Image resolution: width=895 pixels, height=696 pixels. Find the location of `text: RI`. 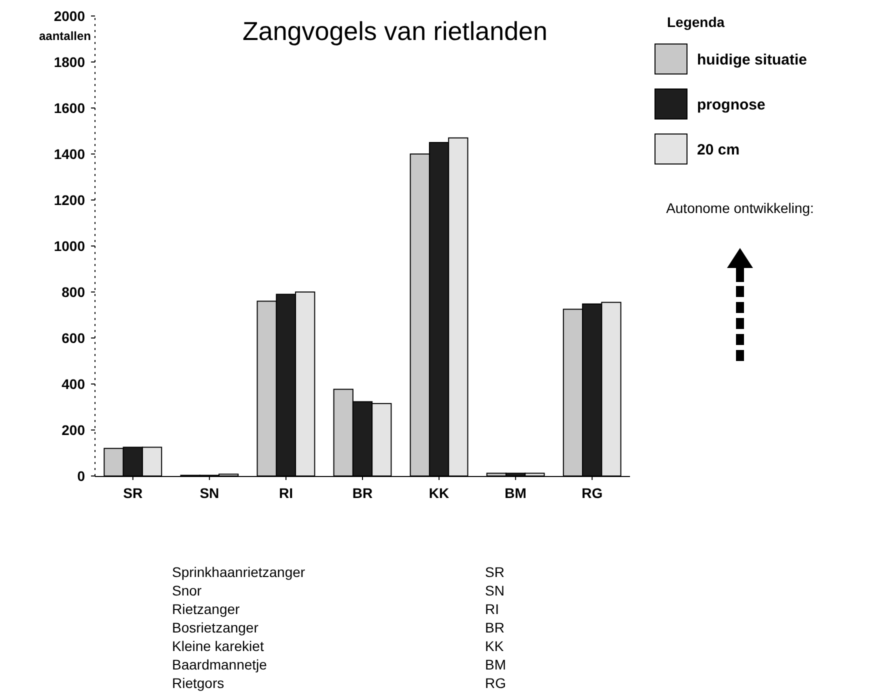

text: RI is located at coordinates (492, 608).